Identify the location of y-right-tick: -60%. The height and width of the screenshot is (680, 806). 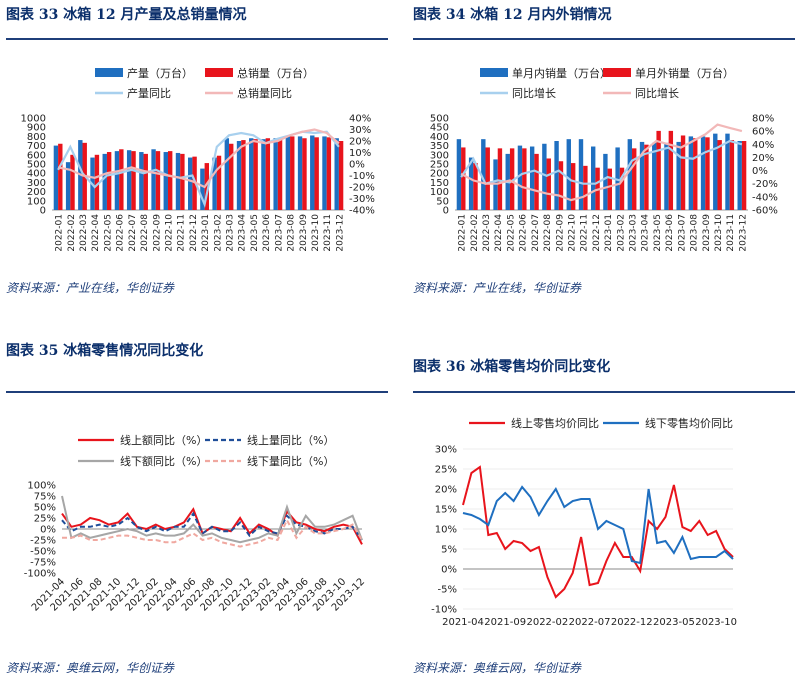
(765, 211).